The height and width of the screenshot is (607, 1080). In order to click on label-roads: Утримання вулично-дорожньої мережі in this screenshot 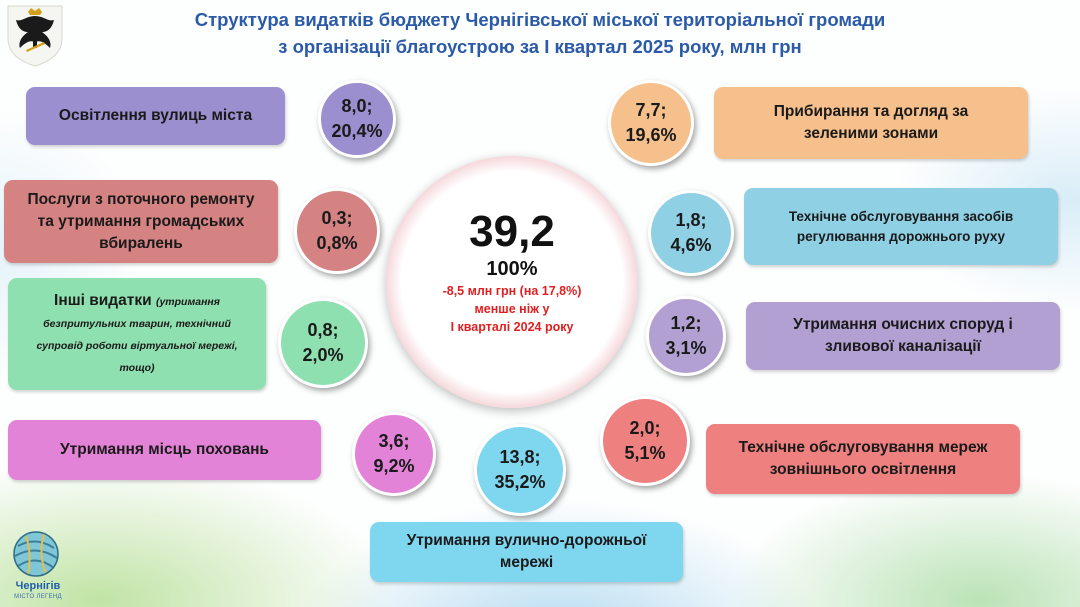, I will do `click(526, 552)`.